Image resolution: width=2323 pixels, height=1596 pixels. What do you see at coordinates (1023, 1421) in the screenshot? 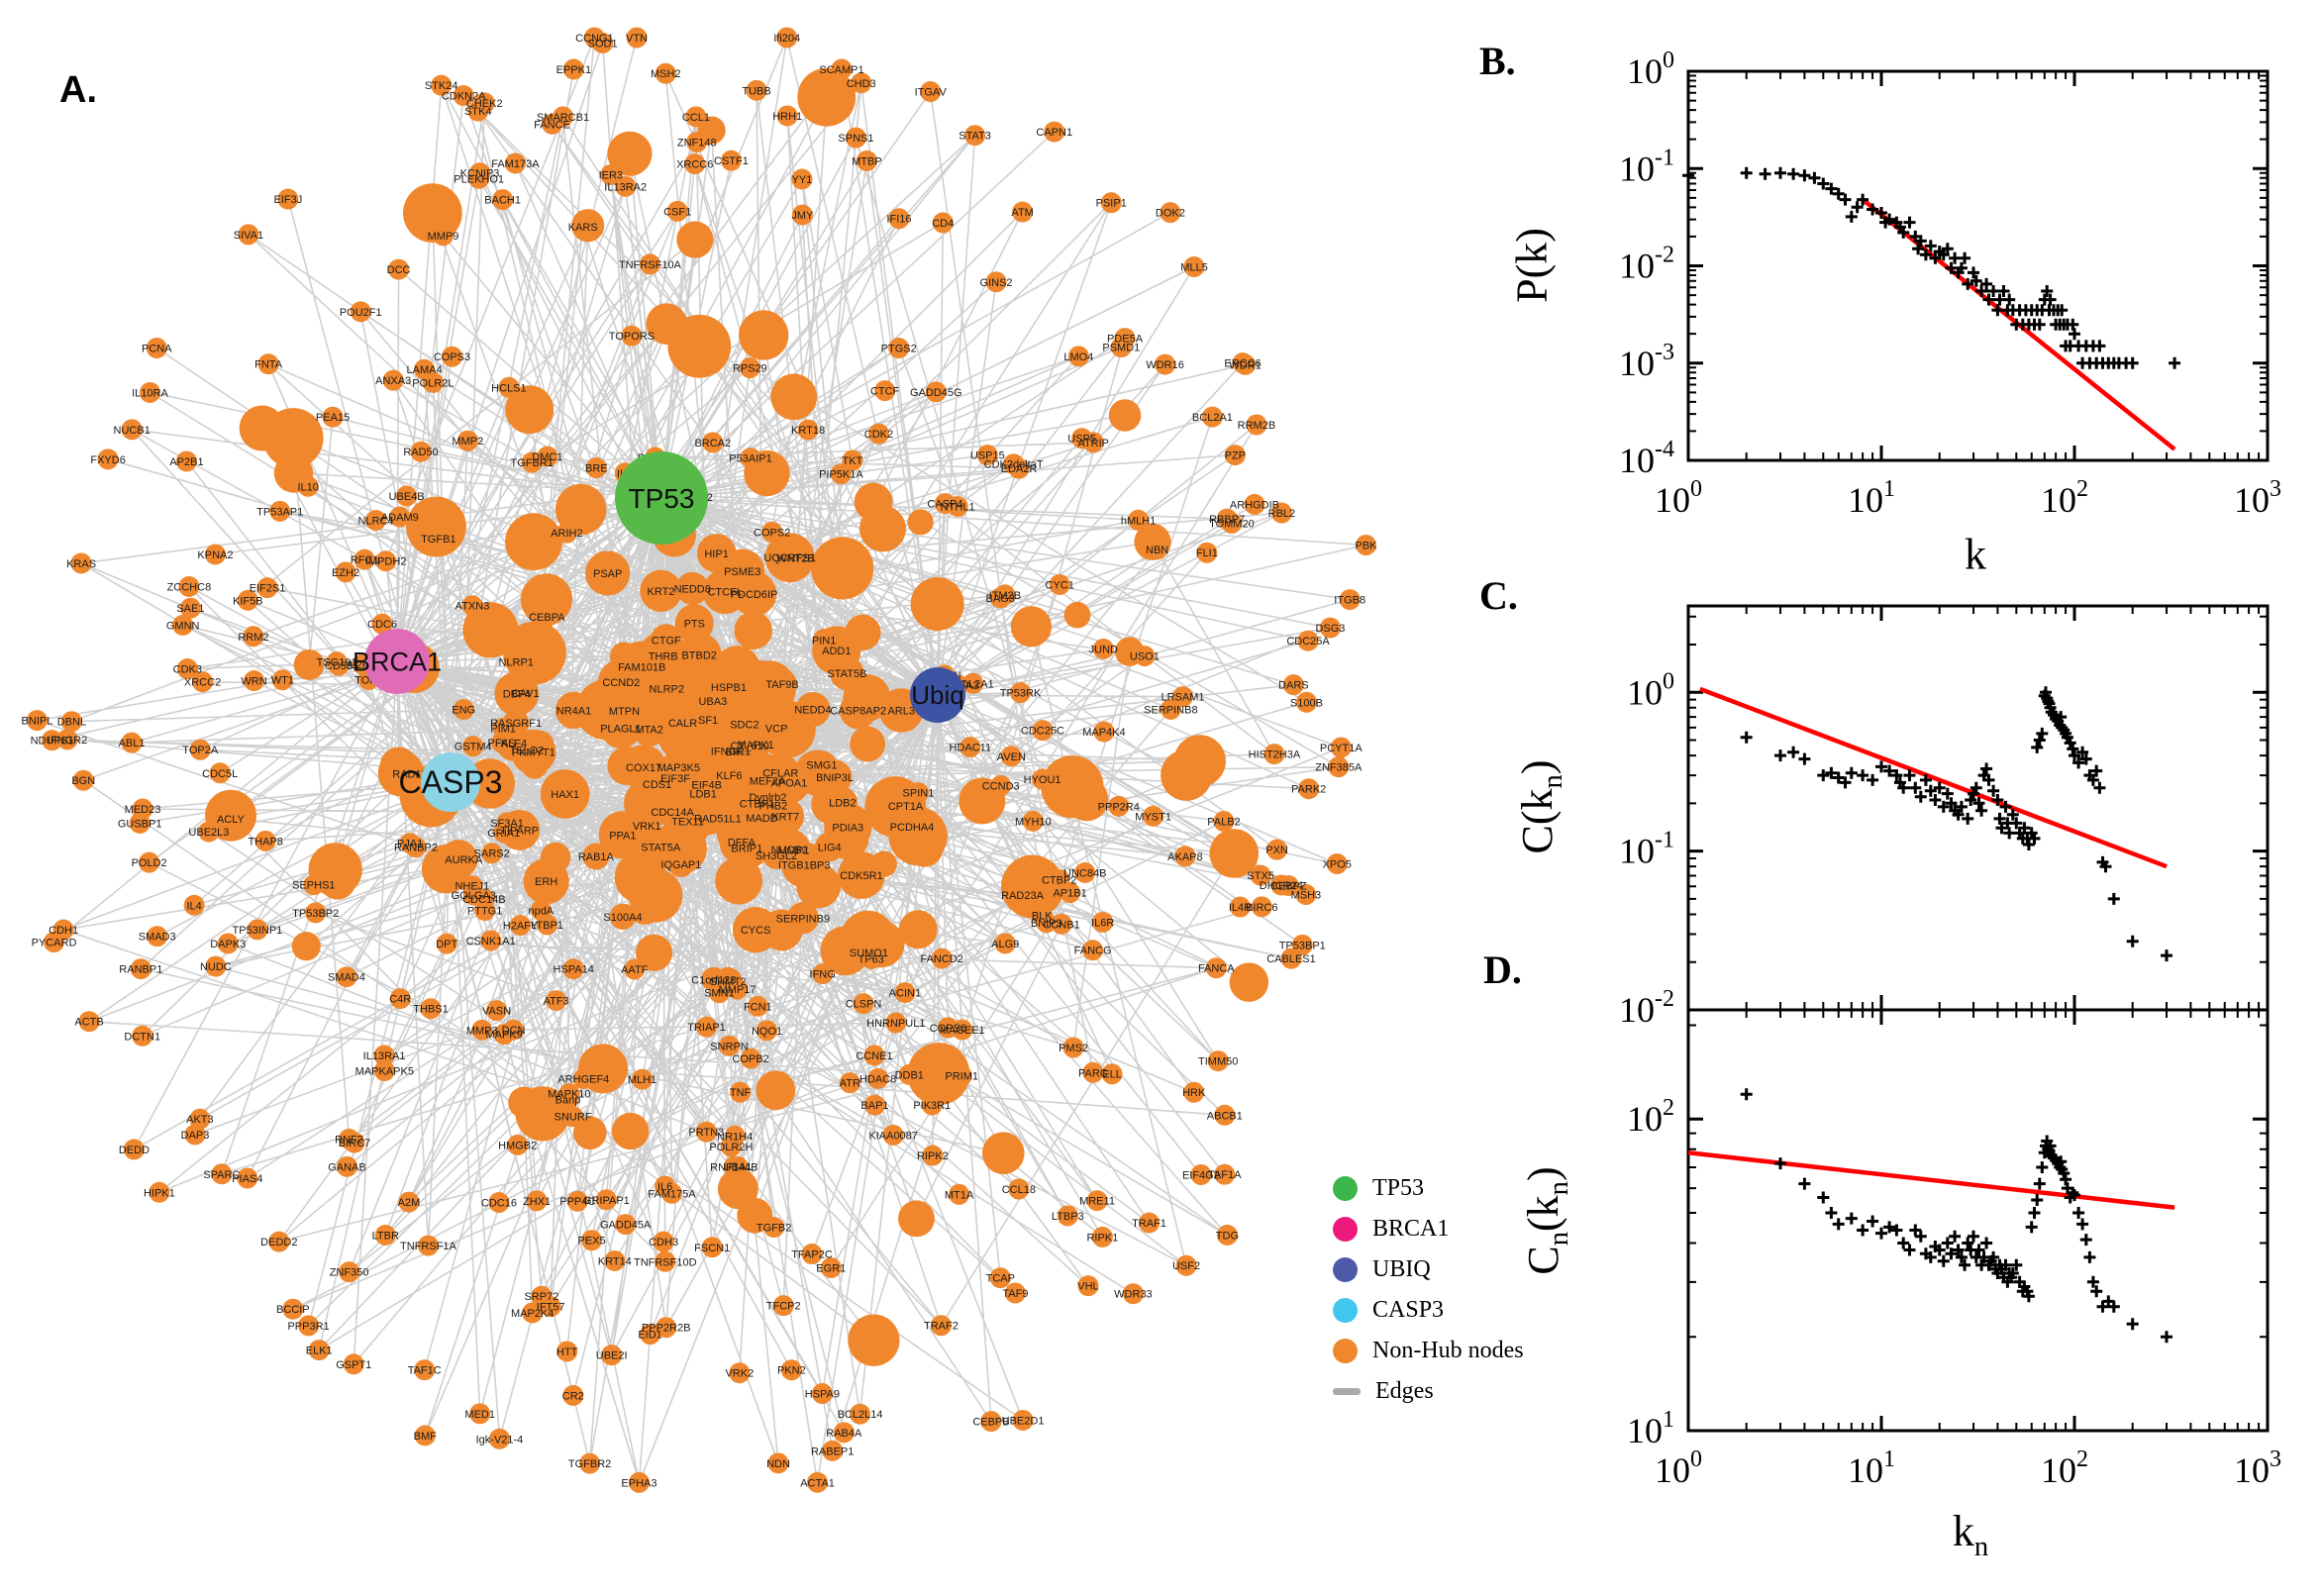
I see `node-label: UBE2D1` at bounding box center [1023, 1421].